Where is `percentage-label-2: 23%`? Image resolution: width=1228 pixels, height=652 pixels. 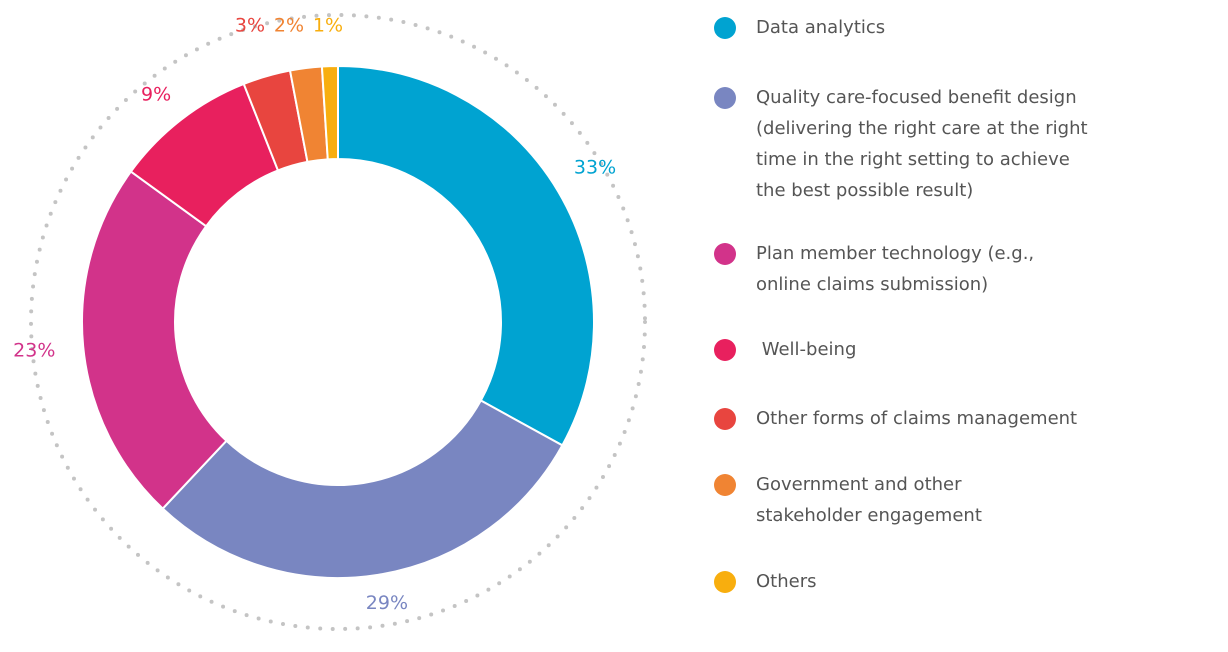
percentage-label-2: 23% is located at coordinates (34, 351).